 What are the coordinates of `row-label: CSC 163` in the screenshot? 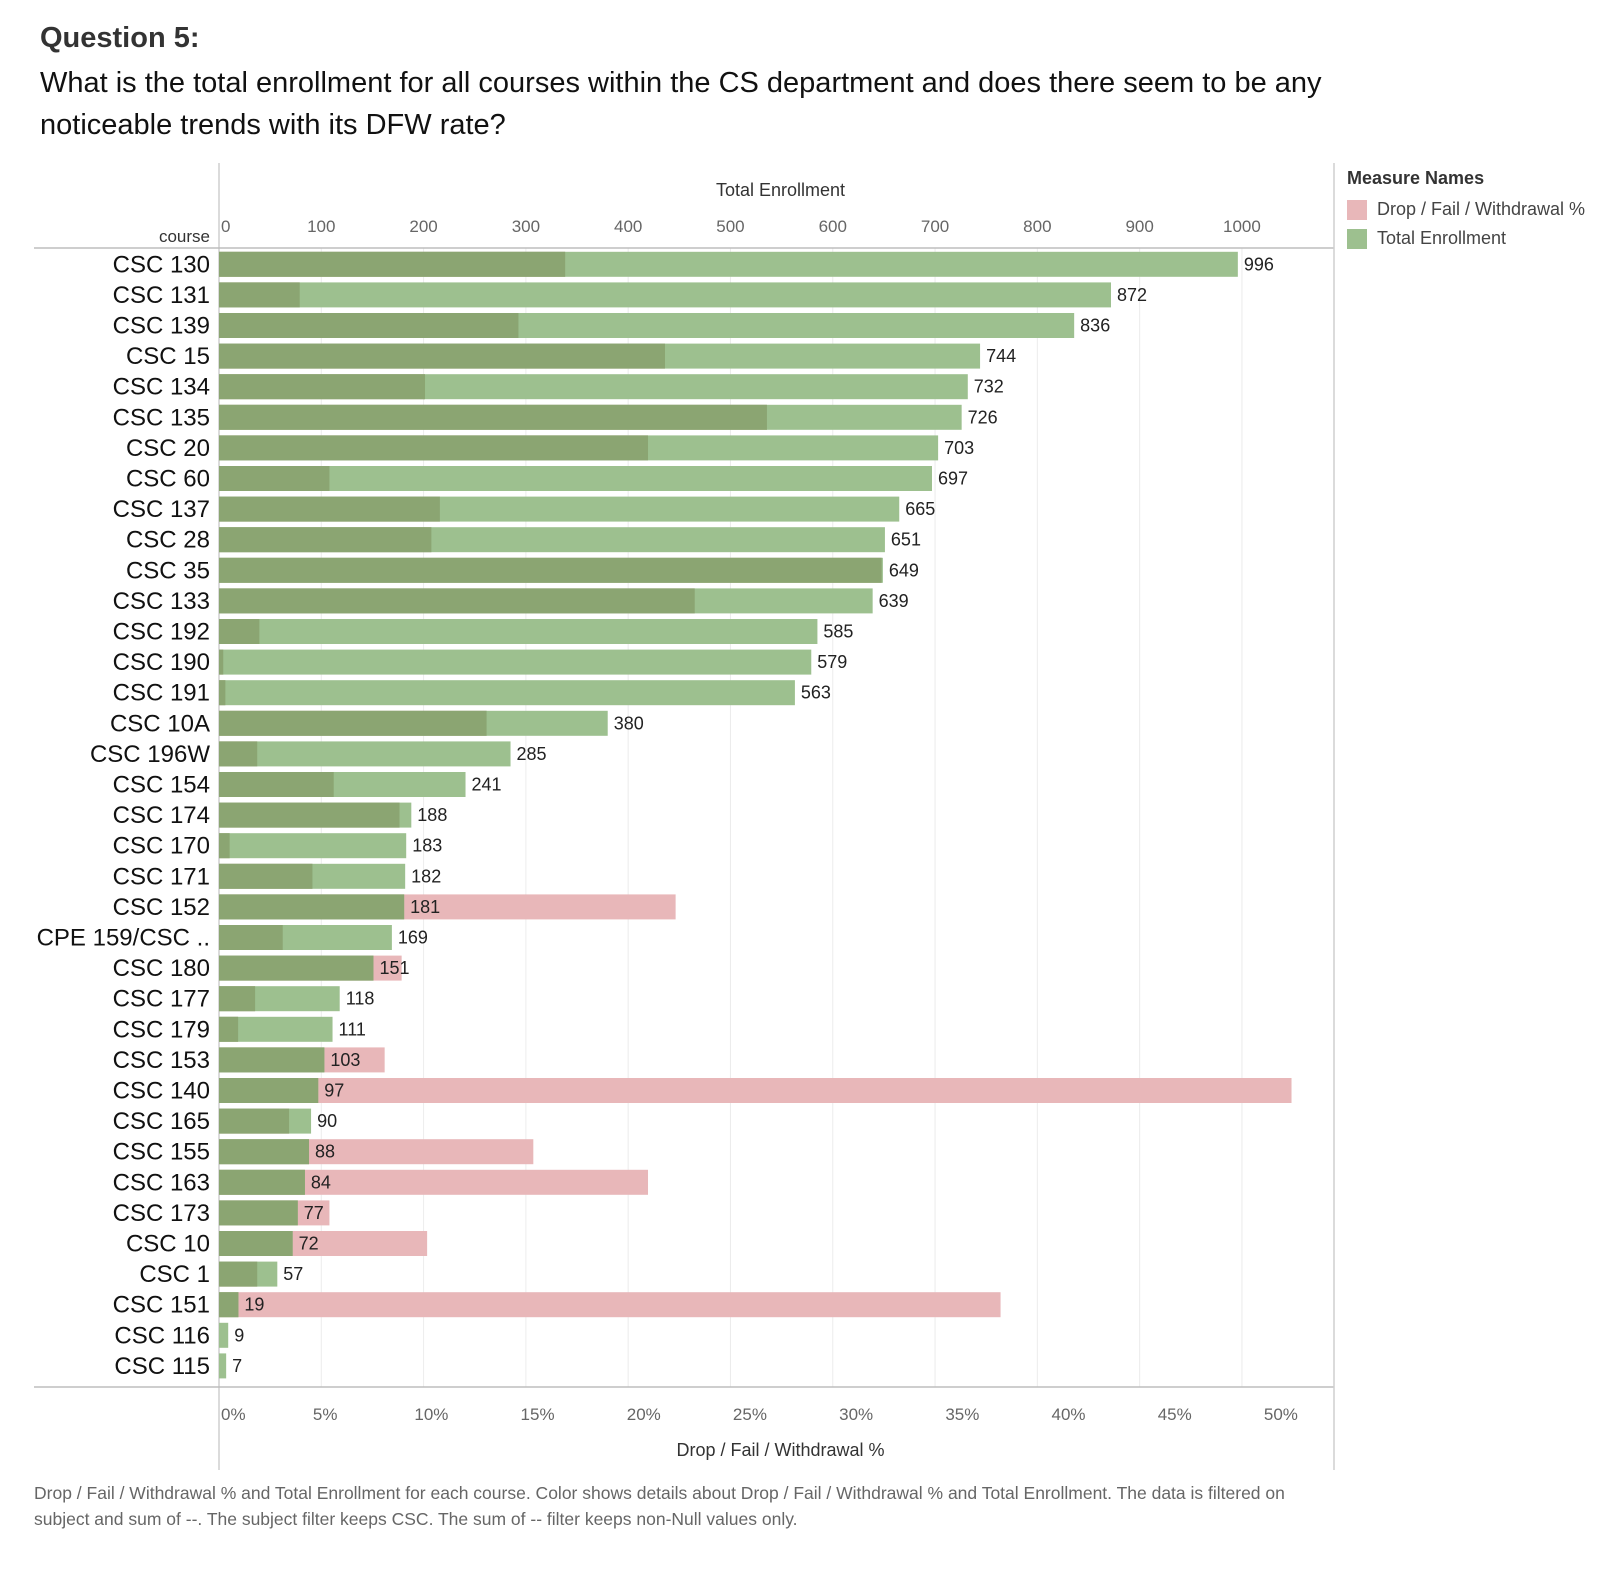 It's located at (161, 1182).